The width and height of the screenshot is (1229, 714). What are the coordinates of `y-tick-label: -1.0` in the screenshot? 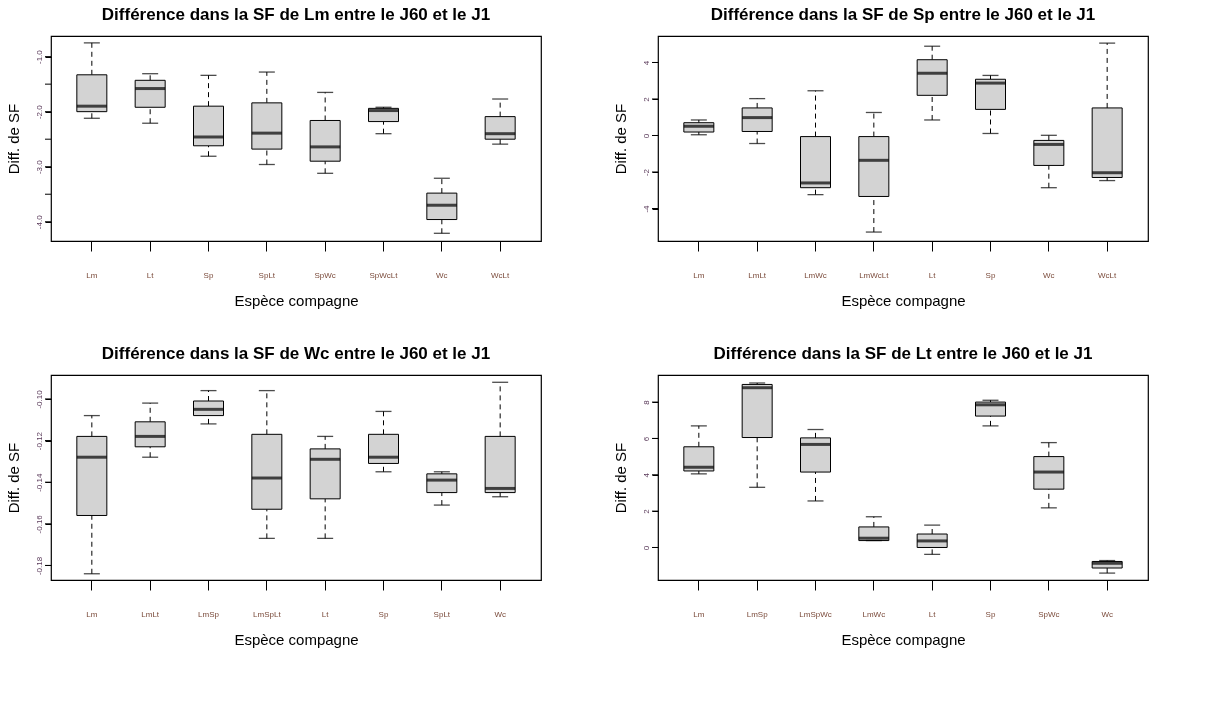 It's located at (39, 57).